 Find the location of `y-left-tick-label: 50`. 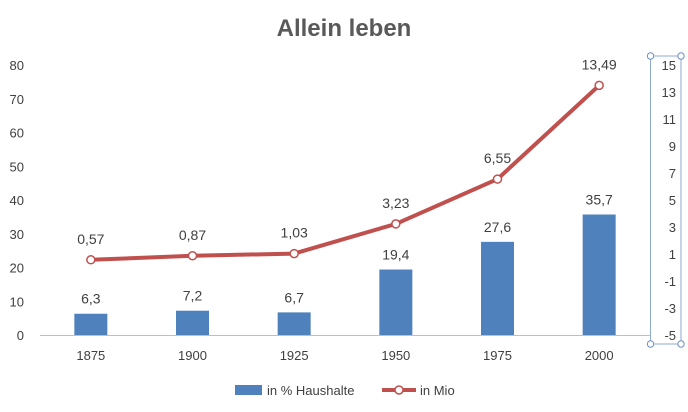

y-left-tick-label: 50 is located at coordinates (17, 166).